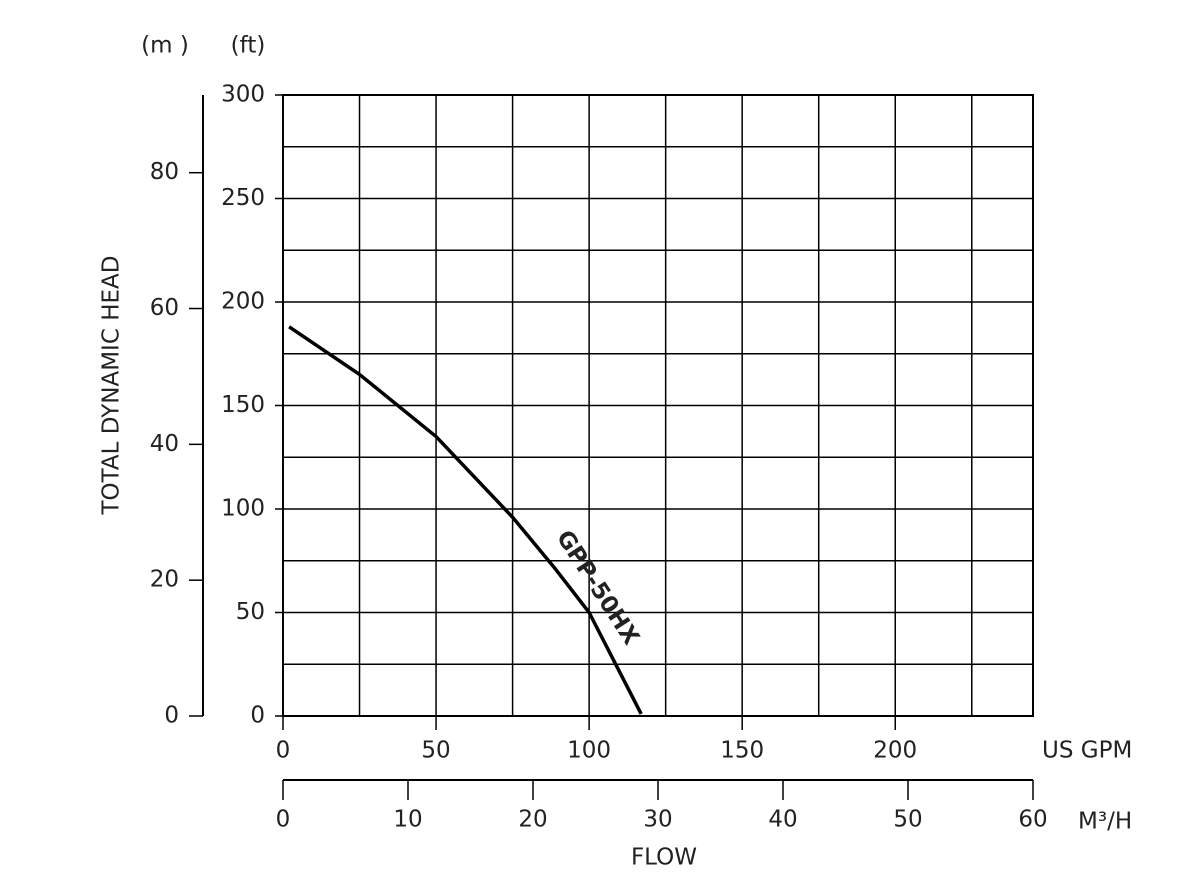  What do you see at coordinates (407, 820) in the screenshot?
I see `x2-tick-label: 10` at bounding box center [407, 820].